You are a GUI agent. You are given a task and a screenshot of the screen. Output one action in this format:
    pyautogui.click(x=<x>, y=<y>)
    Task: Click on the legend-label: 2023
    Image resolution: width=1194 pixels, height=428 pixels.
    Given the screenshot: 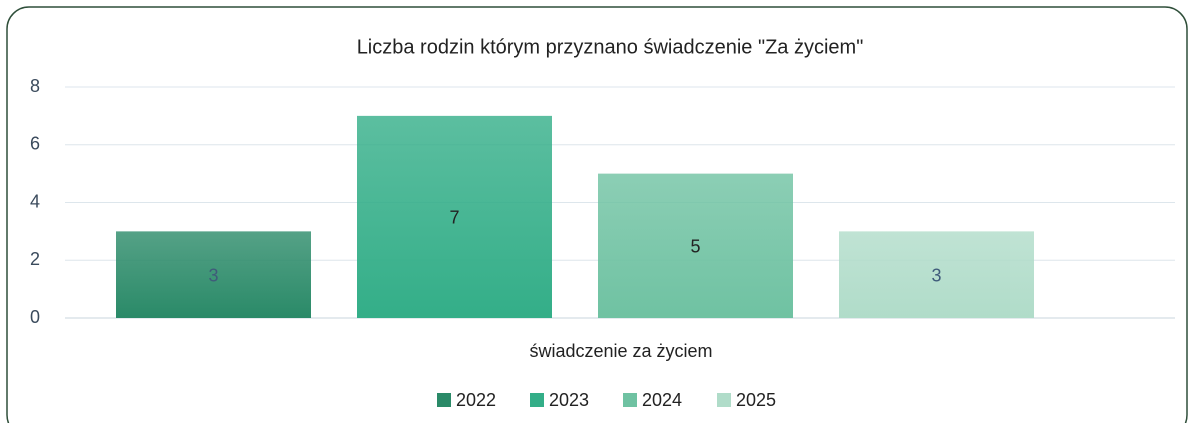 What is the action you would take?
    pyautogui.click(x=569, y=400)
    